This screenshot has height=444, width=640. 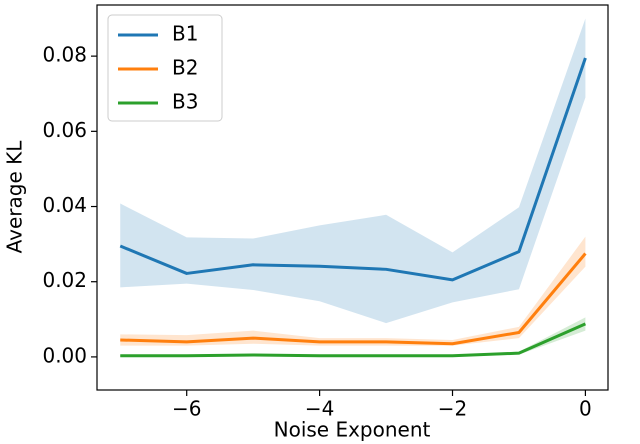 What do you see at coordinates (15, 197) in the screenshot?
I see `y-axis-label: Average KL` at bounding box center [15, 197].